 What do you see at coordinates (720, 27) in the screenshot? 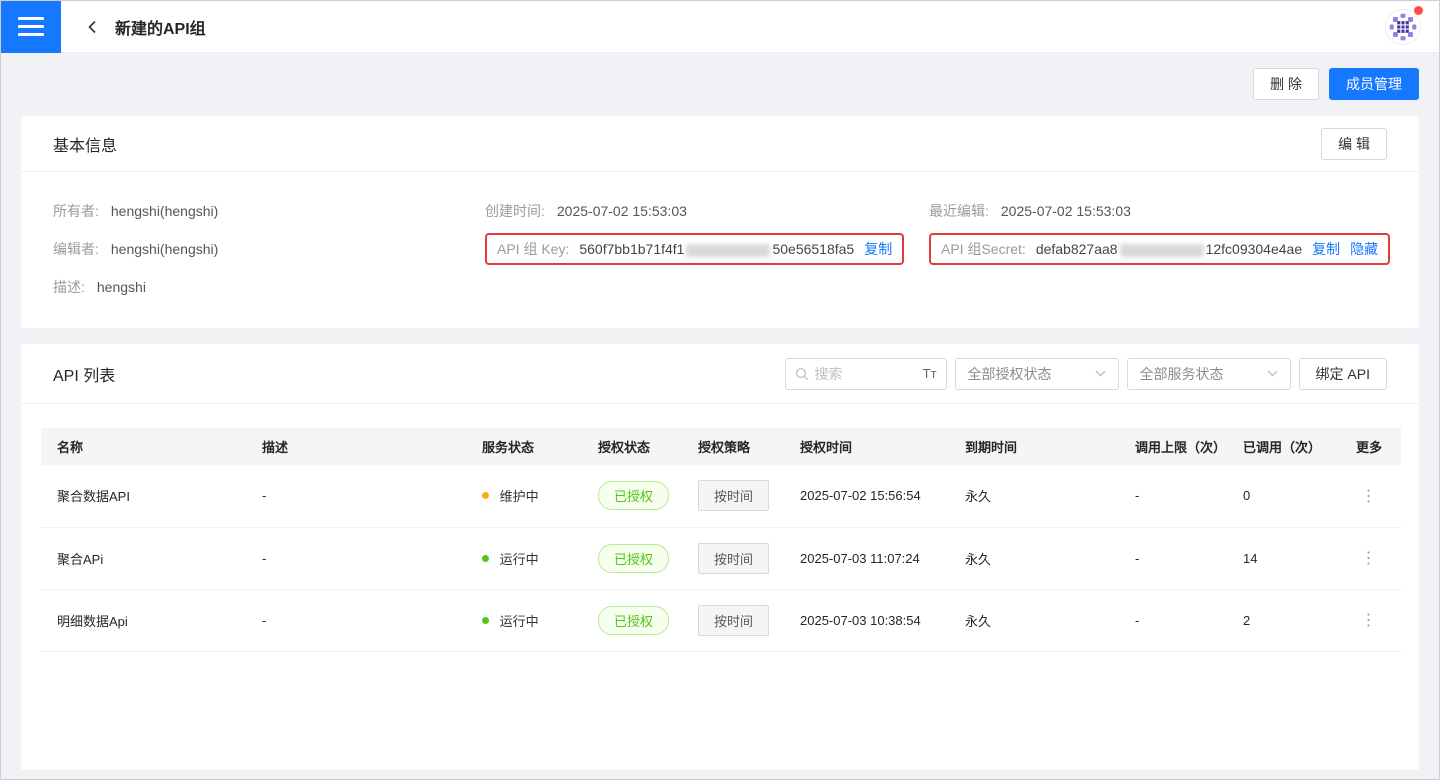
I see `top-bar: 新建的API组` at bounding box center [720, 27].